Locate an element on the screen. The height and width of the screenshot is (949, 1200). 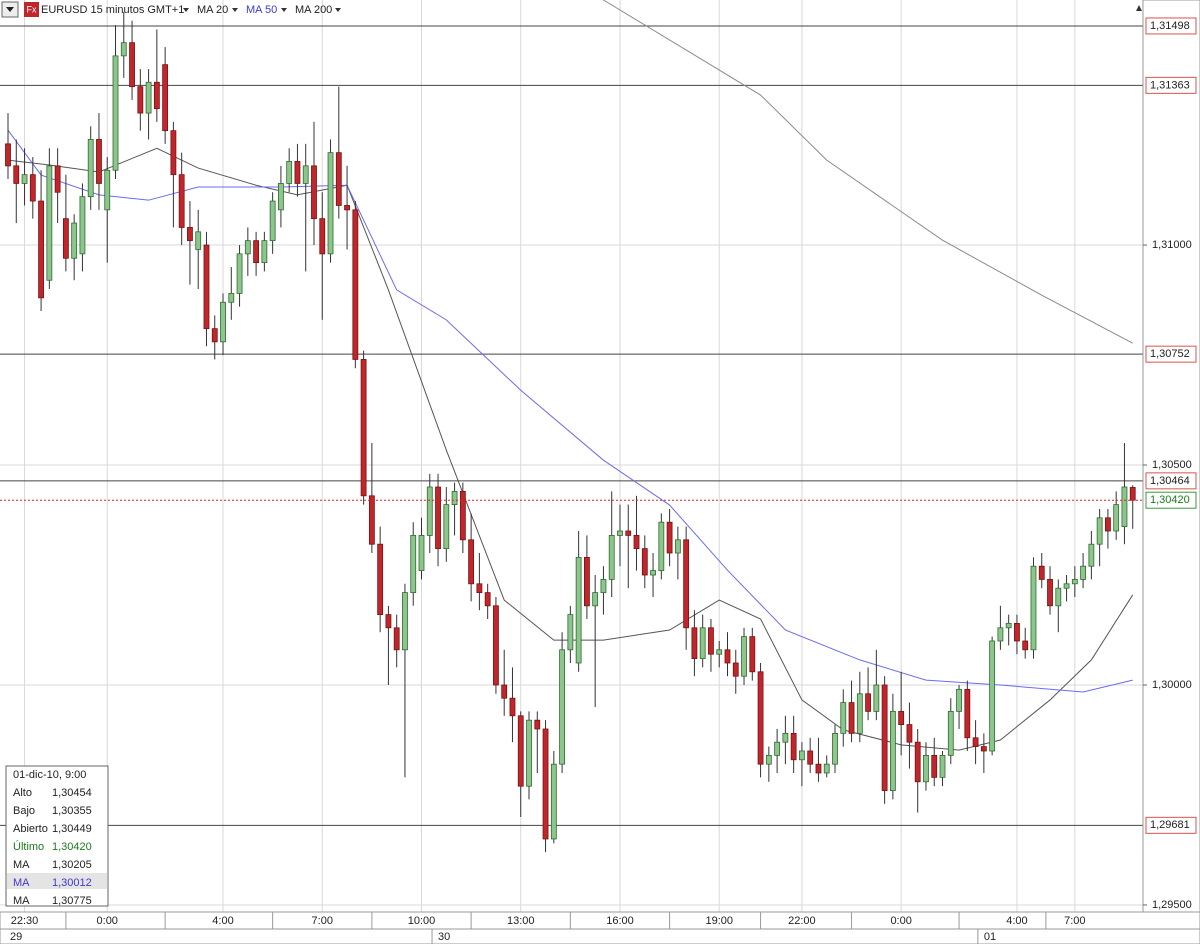
x-tick-label: 16:00 is located at coordinates (620, 921).